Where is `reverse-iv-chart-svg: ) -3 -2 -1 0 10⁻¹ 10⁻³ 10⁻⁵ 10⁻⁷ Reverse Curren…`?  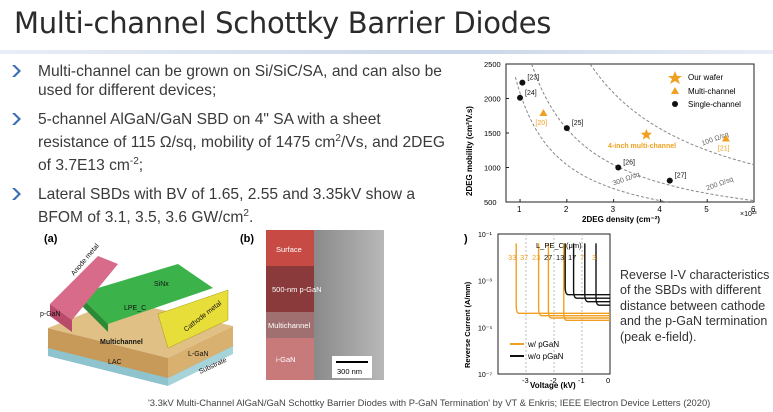 reverse-iv-chart-svg: ) -3 -2 -1 0 10⁻¹ 10⁻³ 10⁻⁵ 10⁻⁷ Reverse Curren… is located at coordinates (537, 311).